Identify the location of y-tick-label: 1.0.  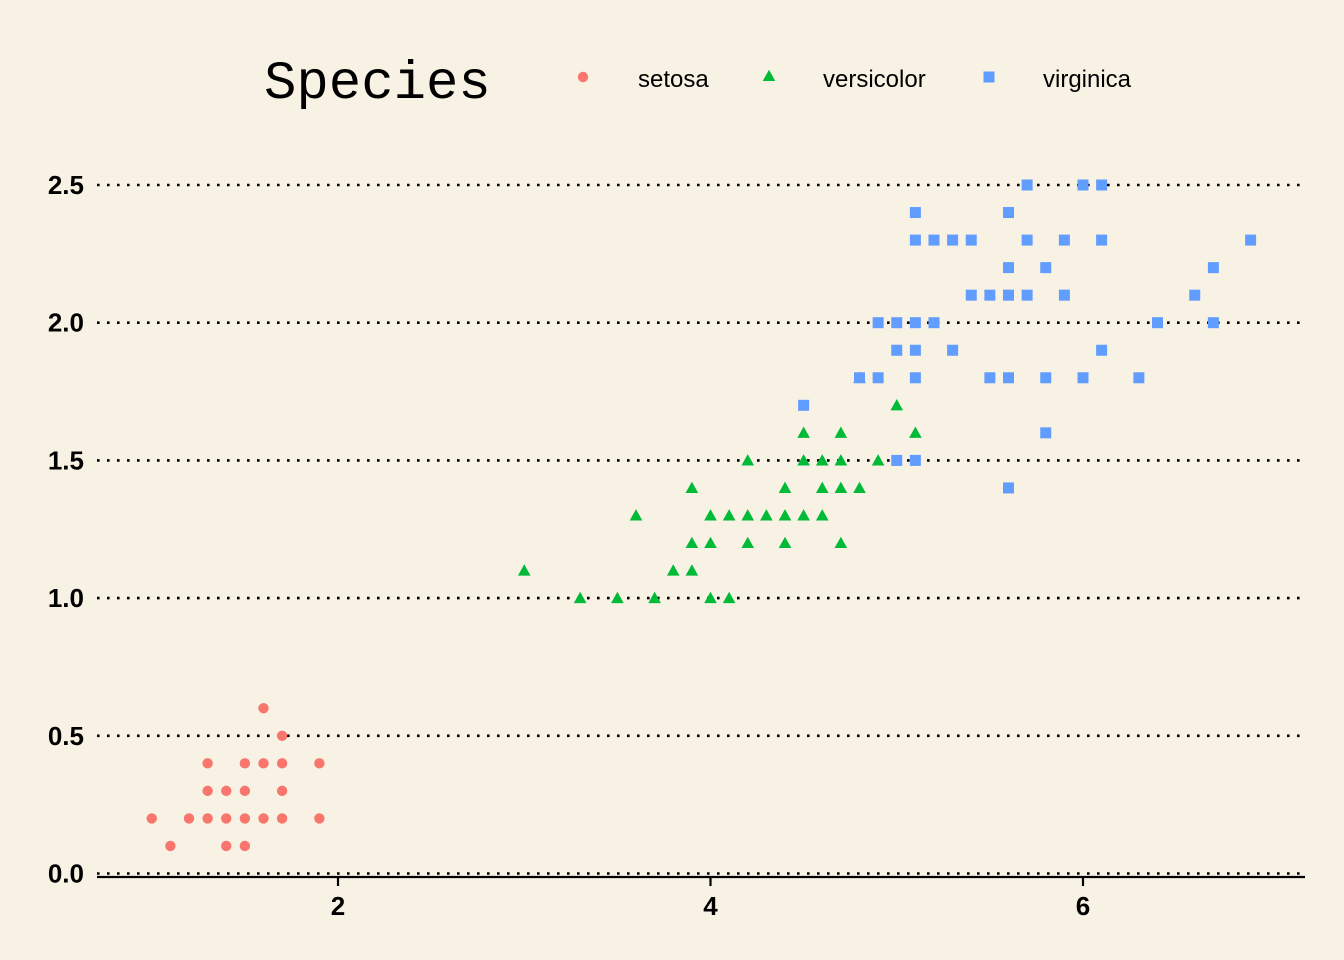
(66, 598).